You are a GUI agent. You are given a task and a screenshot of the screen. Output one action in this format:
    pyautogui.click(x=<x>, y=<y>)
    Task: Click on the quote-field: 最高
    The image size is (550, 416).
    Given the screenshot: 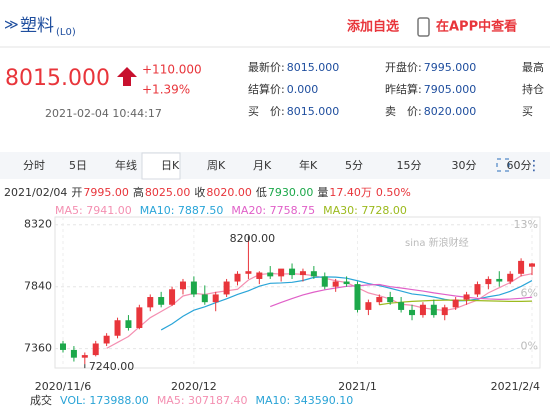 What is the action you would take?
    pyautogui.click(x=533, y=67)
    